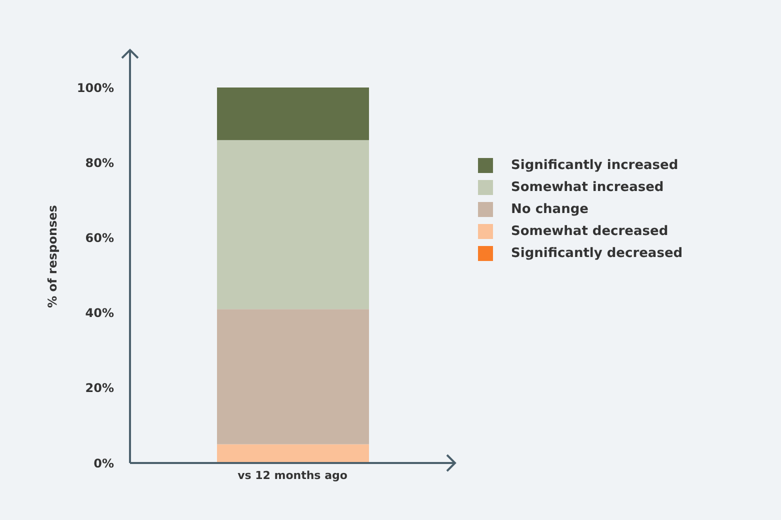 This screenshot has width=781, height=520. What do you see at coordinates (587, 187) in the screenshot?
I see `legend-label: Somewhat increased` at bounding box center [587, 187].